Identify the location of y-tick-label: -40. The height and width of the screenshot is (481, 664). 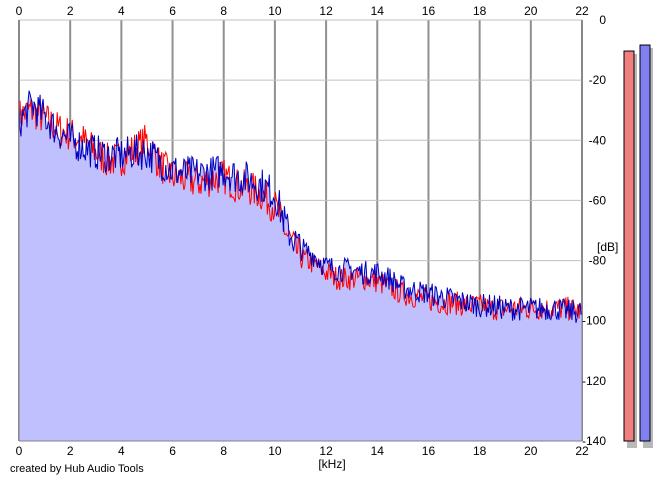
(598, 140).